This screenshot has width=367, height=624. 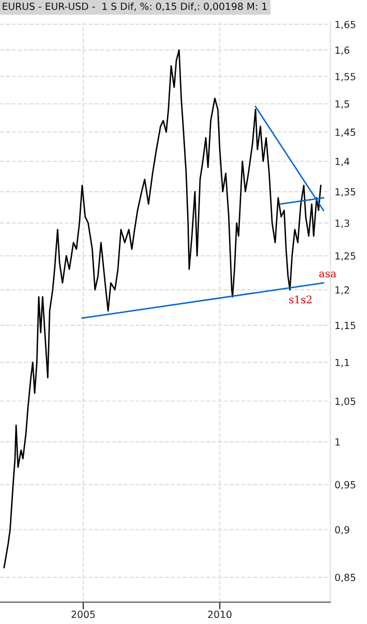 What do you see at coordinates (343, 224) in the screenshot?
I see `y-tick-label: 1,3` at bounding box center [343, 224].